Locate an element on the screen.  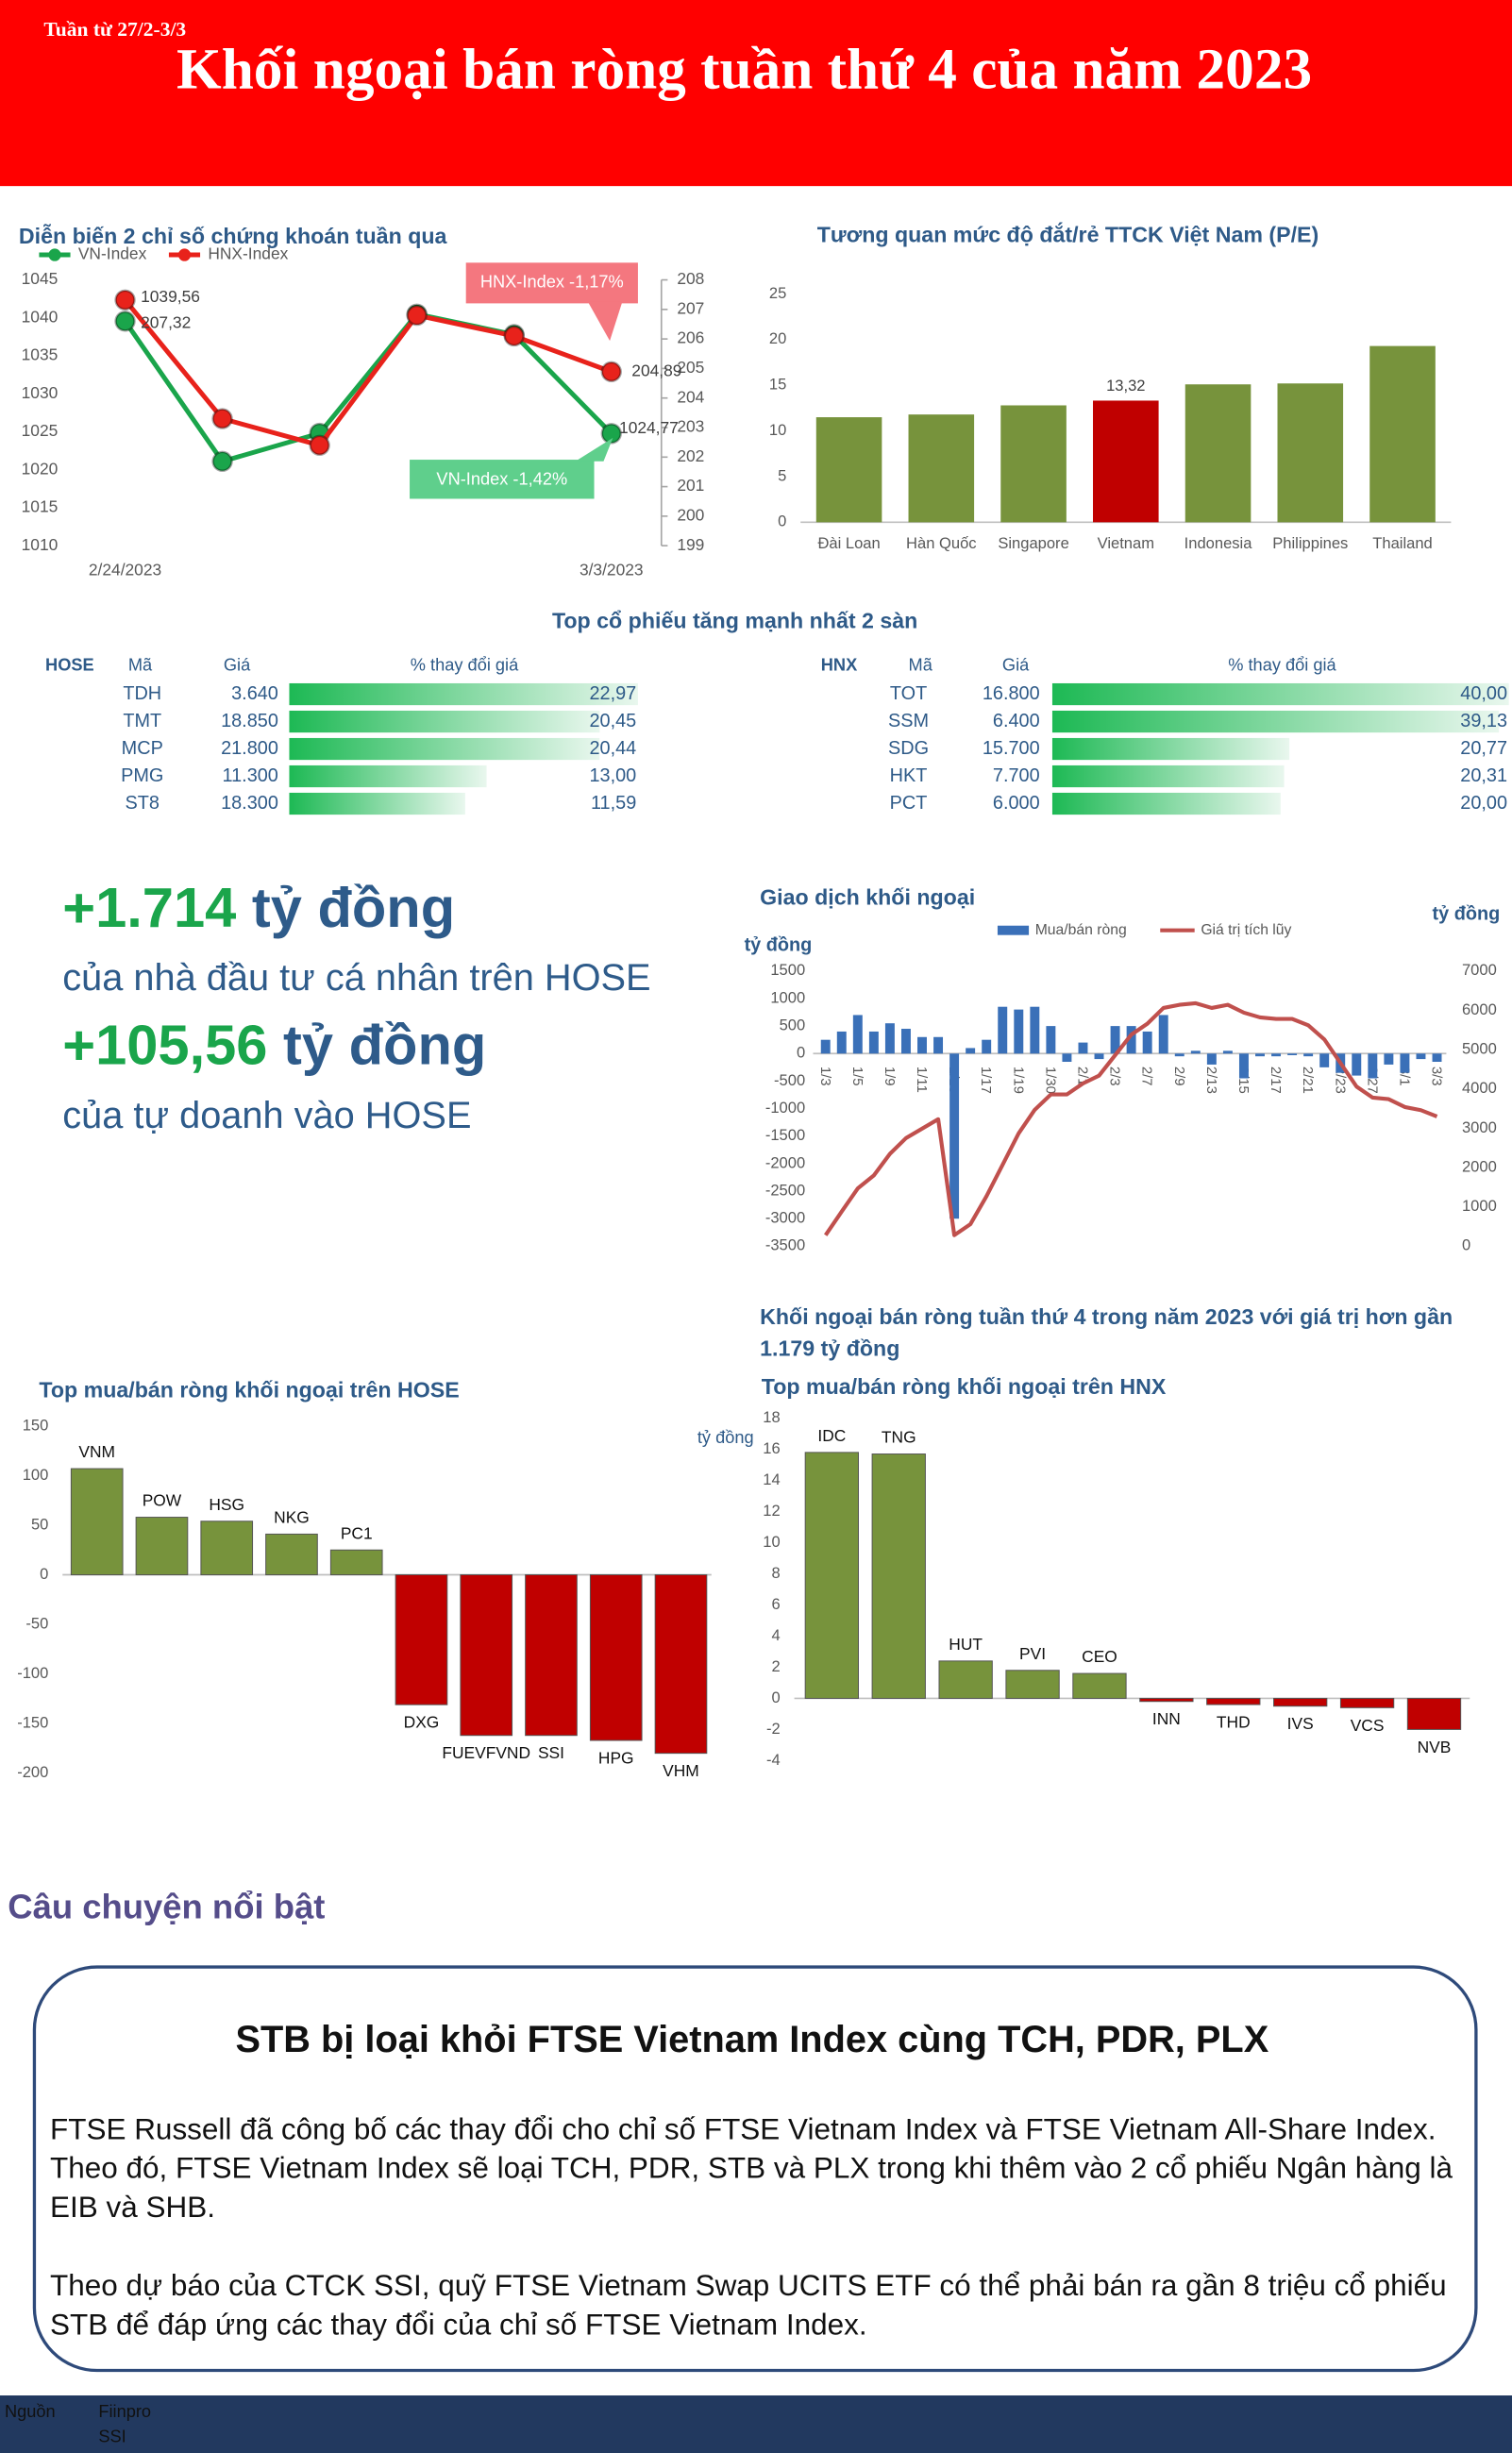
bar-label: DXG is located at coordinates (422, 1723).